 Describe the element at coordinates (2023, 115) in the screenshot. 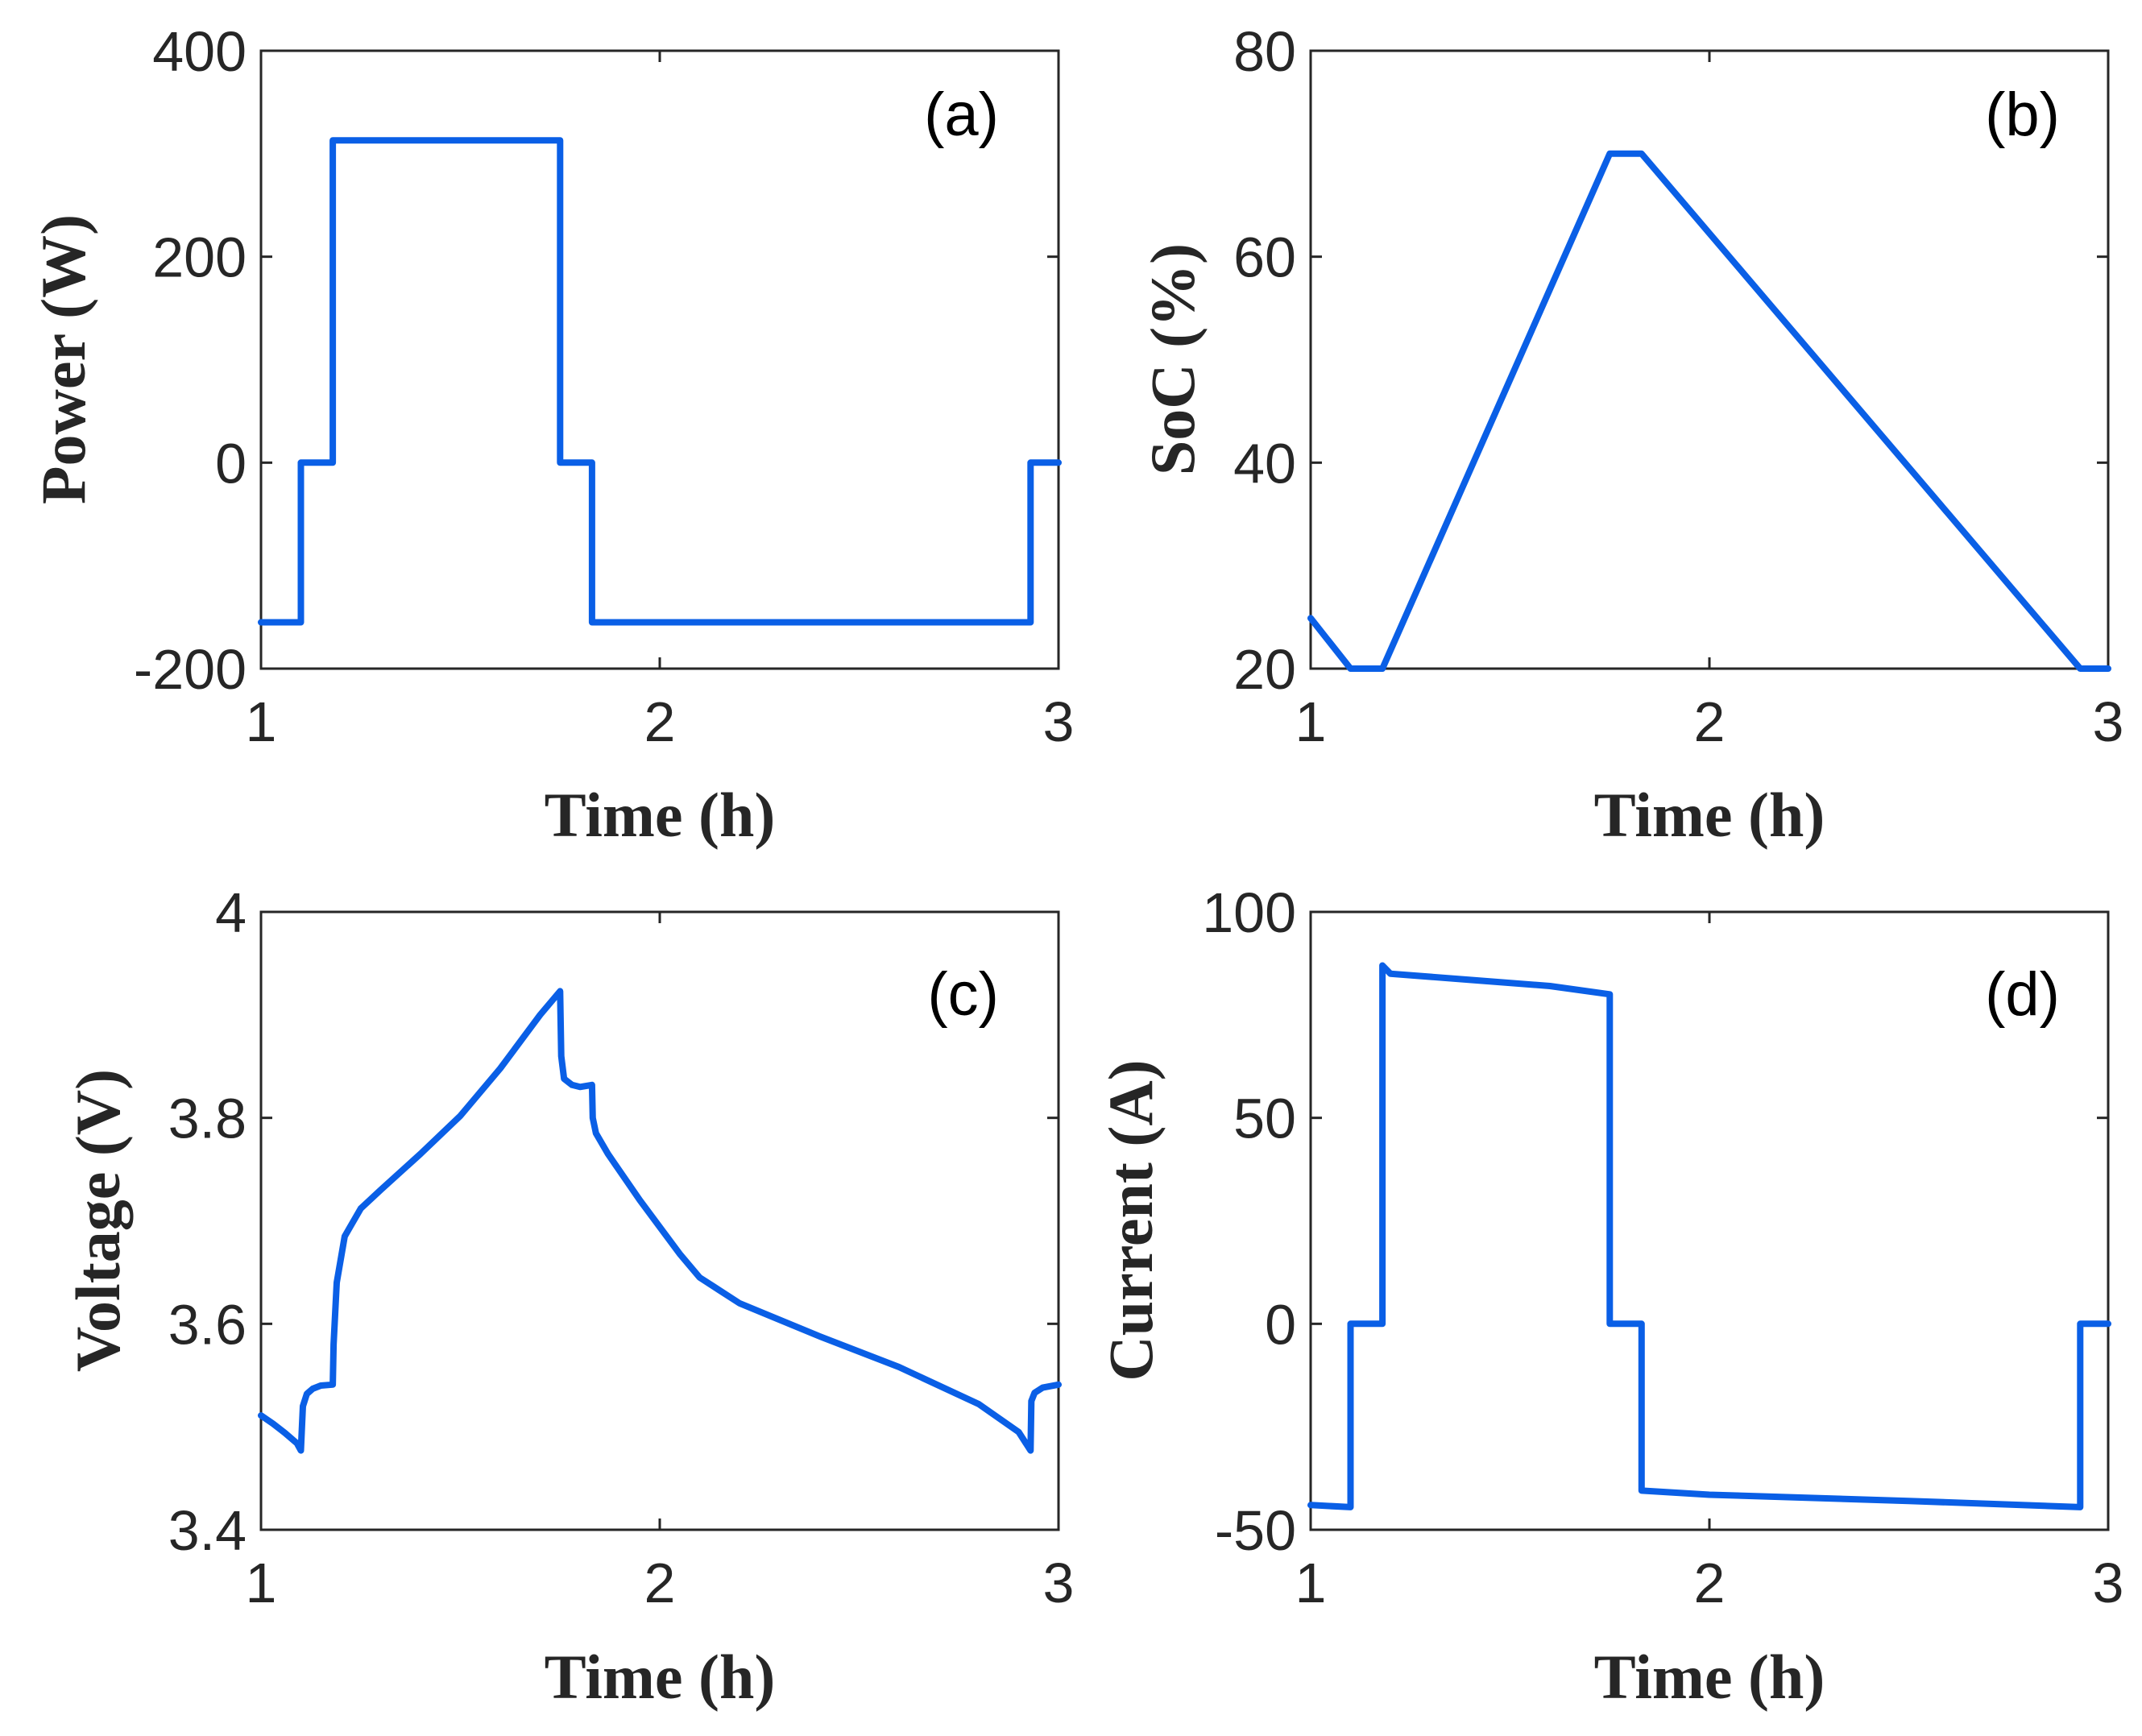

I see `panel-label: (b)` at that location.